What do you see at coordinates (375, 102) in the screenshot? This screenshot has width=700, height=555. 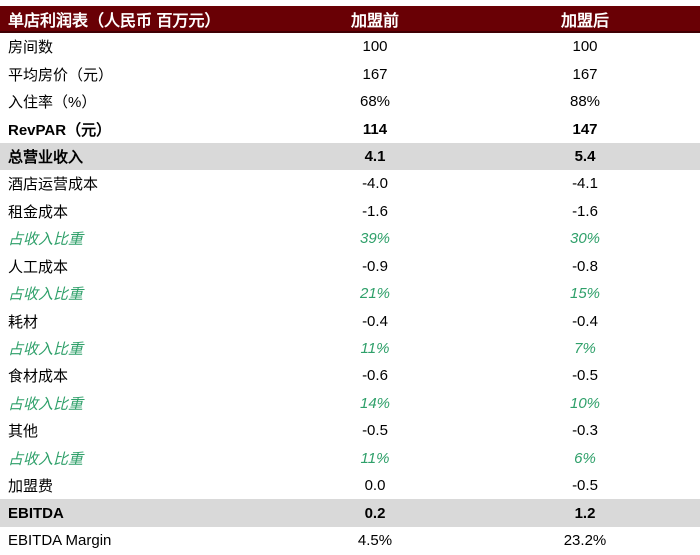 I see `row-value-before: 68%` at bounding box center [375, 102].